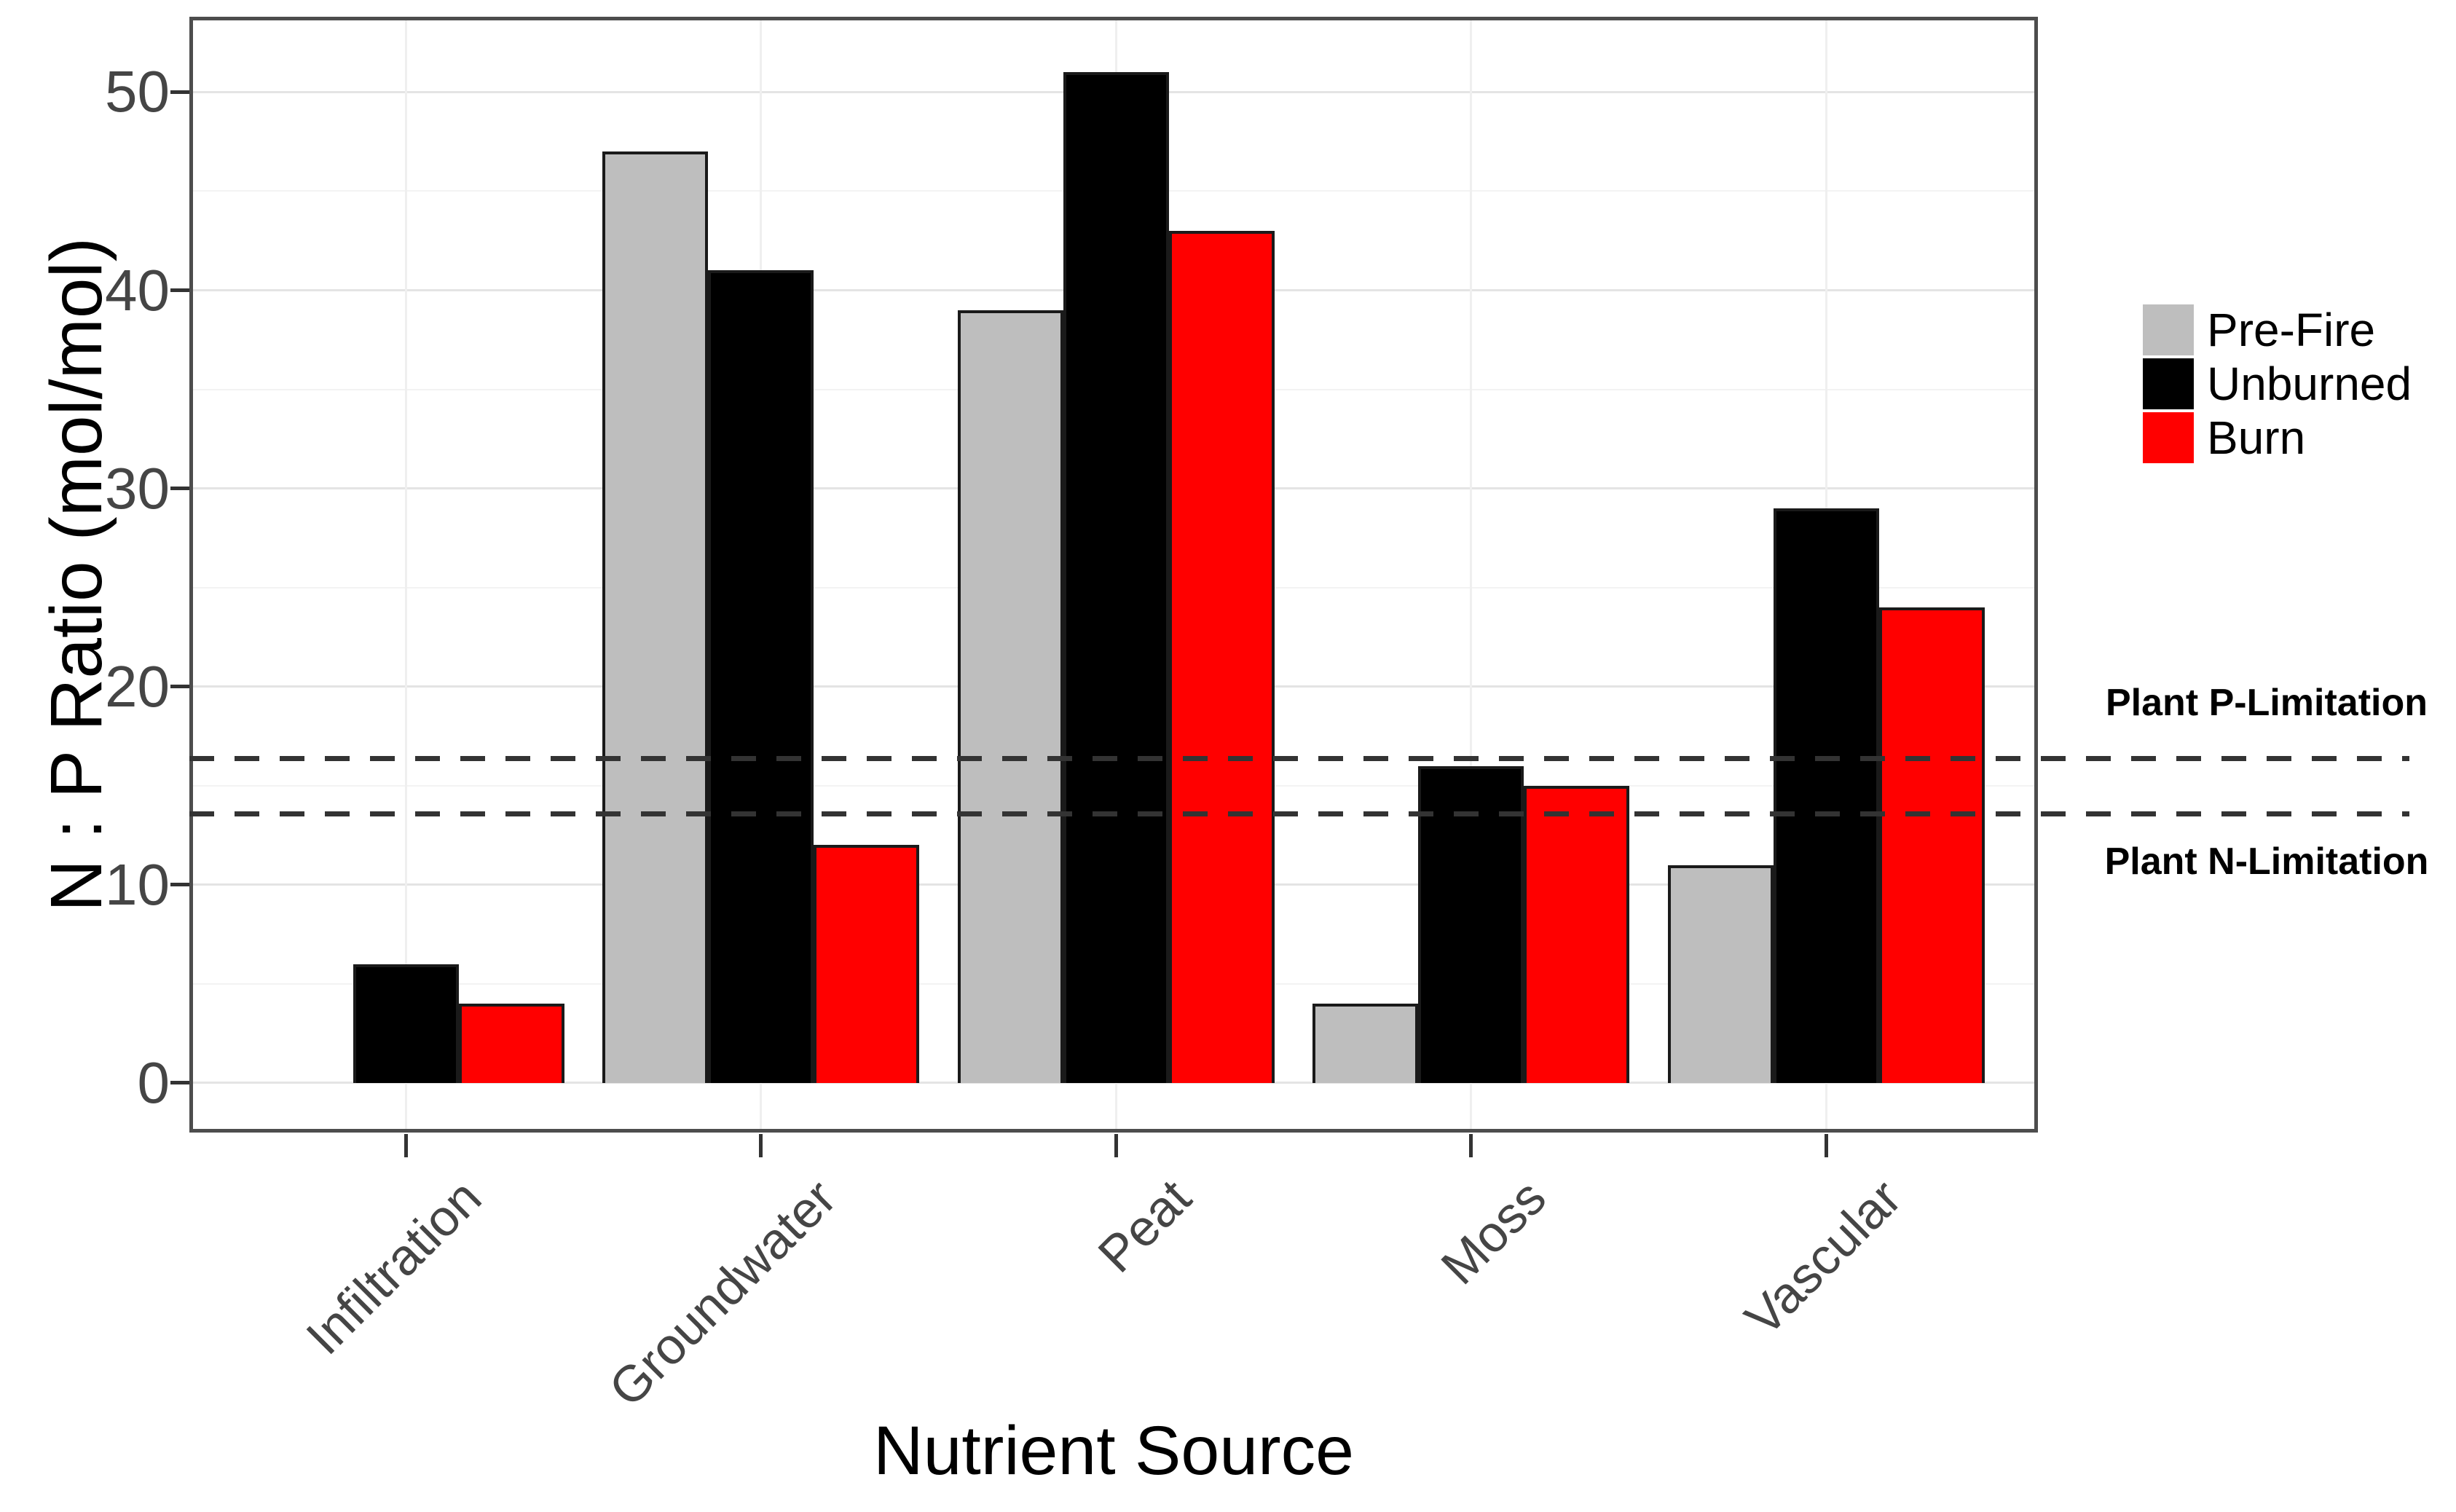 The width and height of the screenshot is (2456, 1512). What do you see at coordinates (2309, 384) in the screenshot?
I see `legend-label-unburned: Unburned` at bounding box center [2309, 384].